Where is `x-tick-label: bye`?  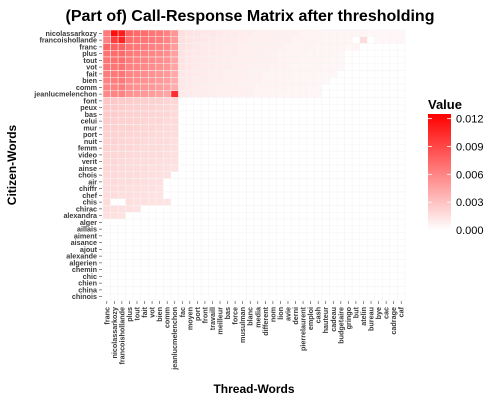
x-tick-label: bye is located at coordinates (378, 313).